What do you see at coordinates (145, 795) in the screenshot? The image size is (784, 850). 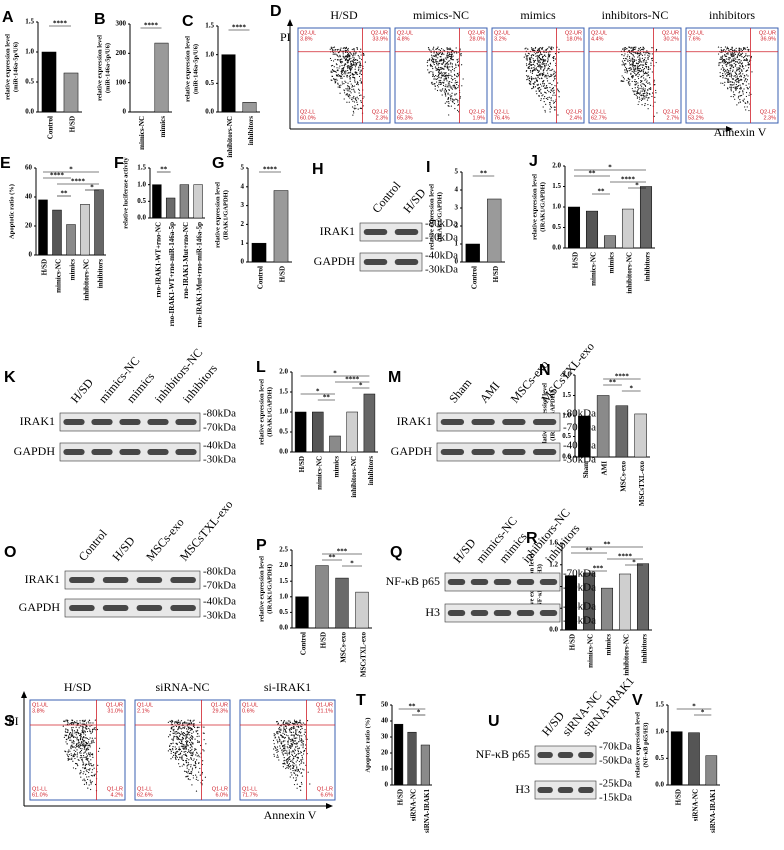 I see `quadrant-value: 62.6%` at bounding box center [145, 795].